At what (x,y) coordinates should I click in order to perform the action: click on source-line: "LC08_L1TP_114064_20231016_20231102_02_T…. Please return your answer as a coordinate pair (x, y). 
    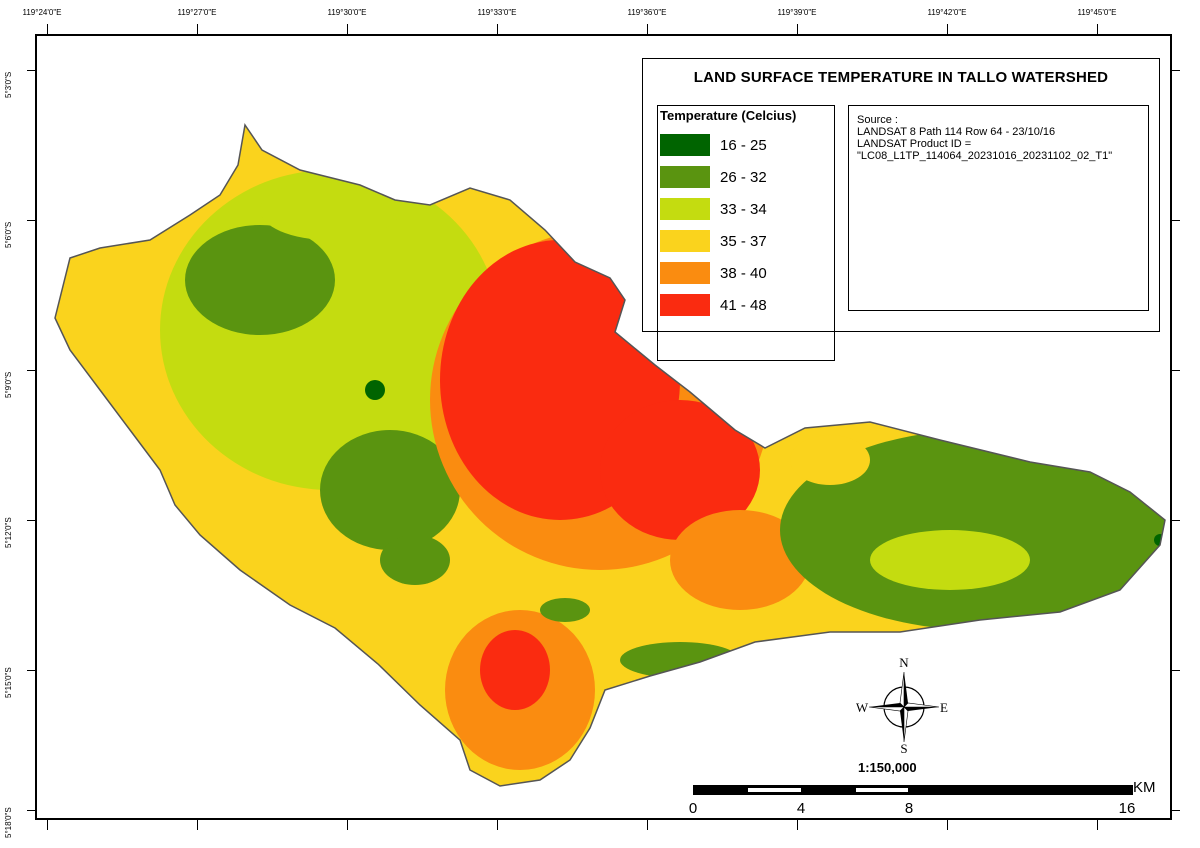
    Looking at the image, I should click on (985, 156).